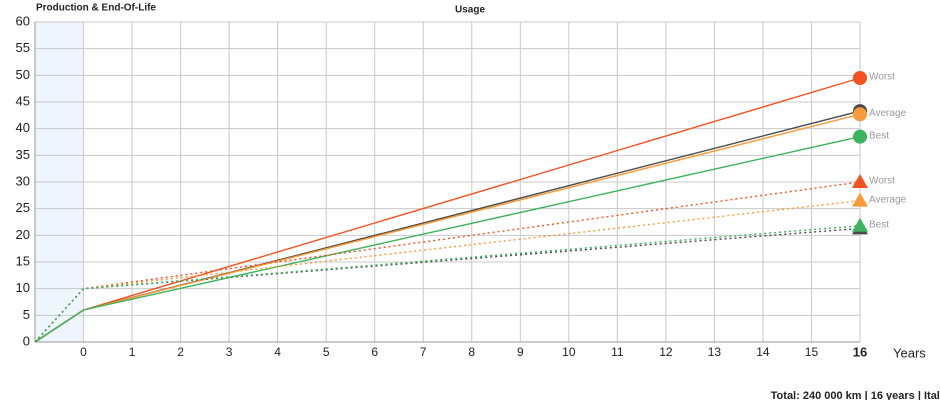  I want to click on y-tick-label: 45, so click(23, 100).